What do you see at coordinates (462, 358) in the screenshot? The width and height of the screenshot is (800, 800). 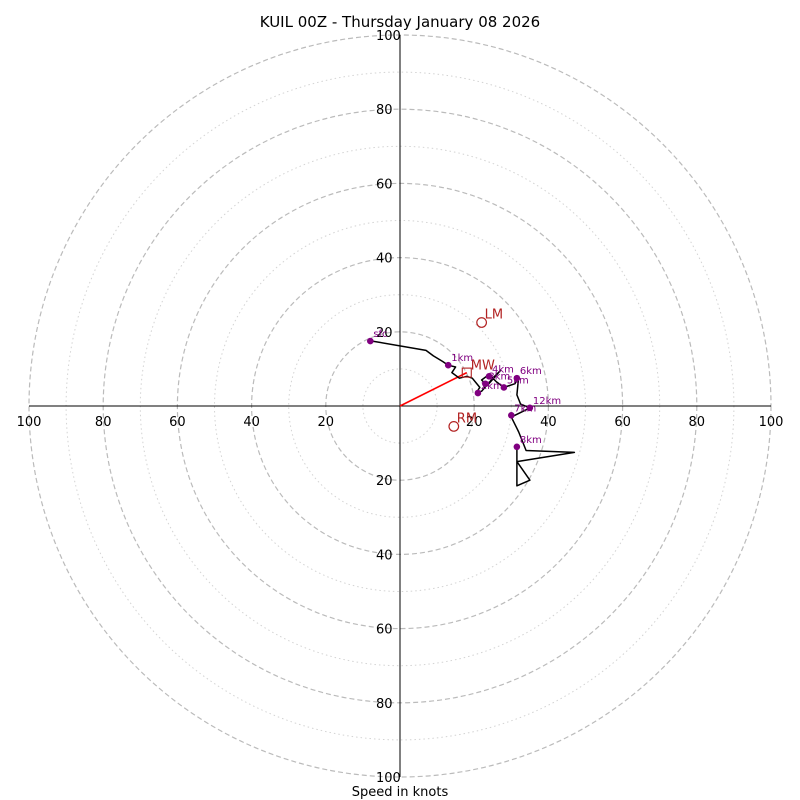 I see `height-label-1km: 1km` at bounding box center [462, 358].